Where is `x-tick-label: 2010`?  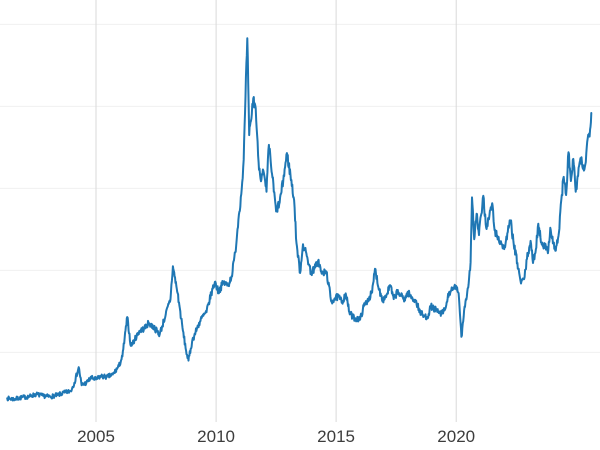
x-tick-label: 2010 is located at coordinates (216, 436).